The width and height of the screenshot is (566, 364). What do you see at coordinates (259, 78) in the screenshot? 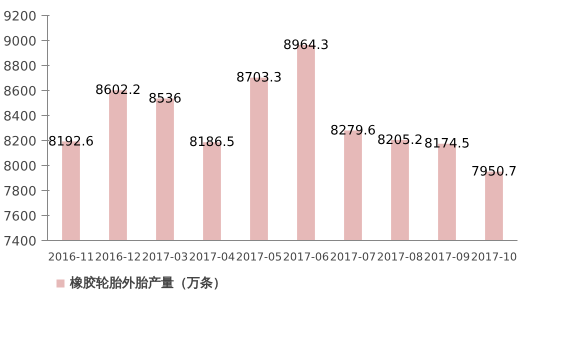
I see `data-label: 8703.3` at bounding box center [259, 78].